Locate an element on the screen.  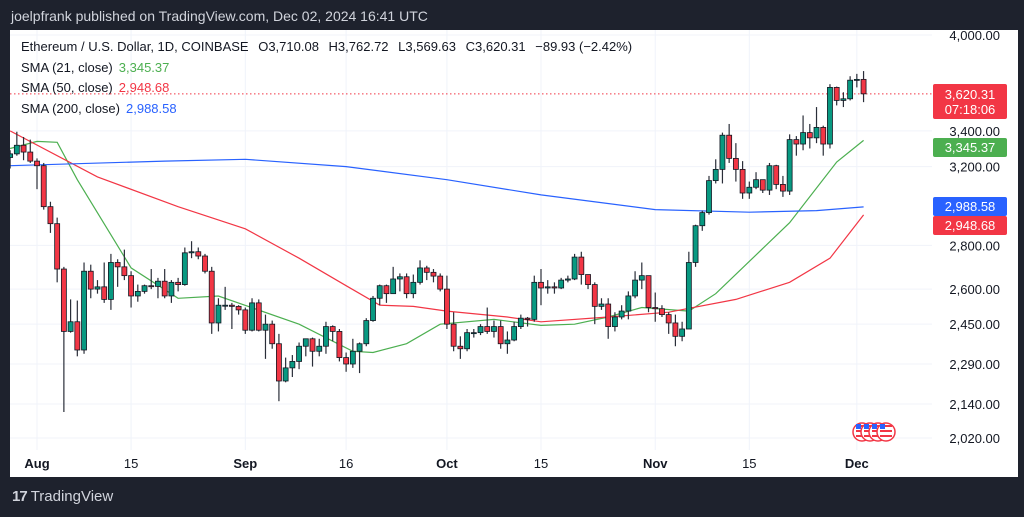
sma21-row: SMA (21, close) 3,345.37 is located at coordinates (329, 68).